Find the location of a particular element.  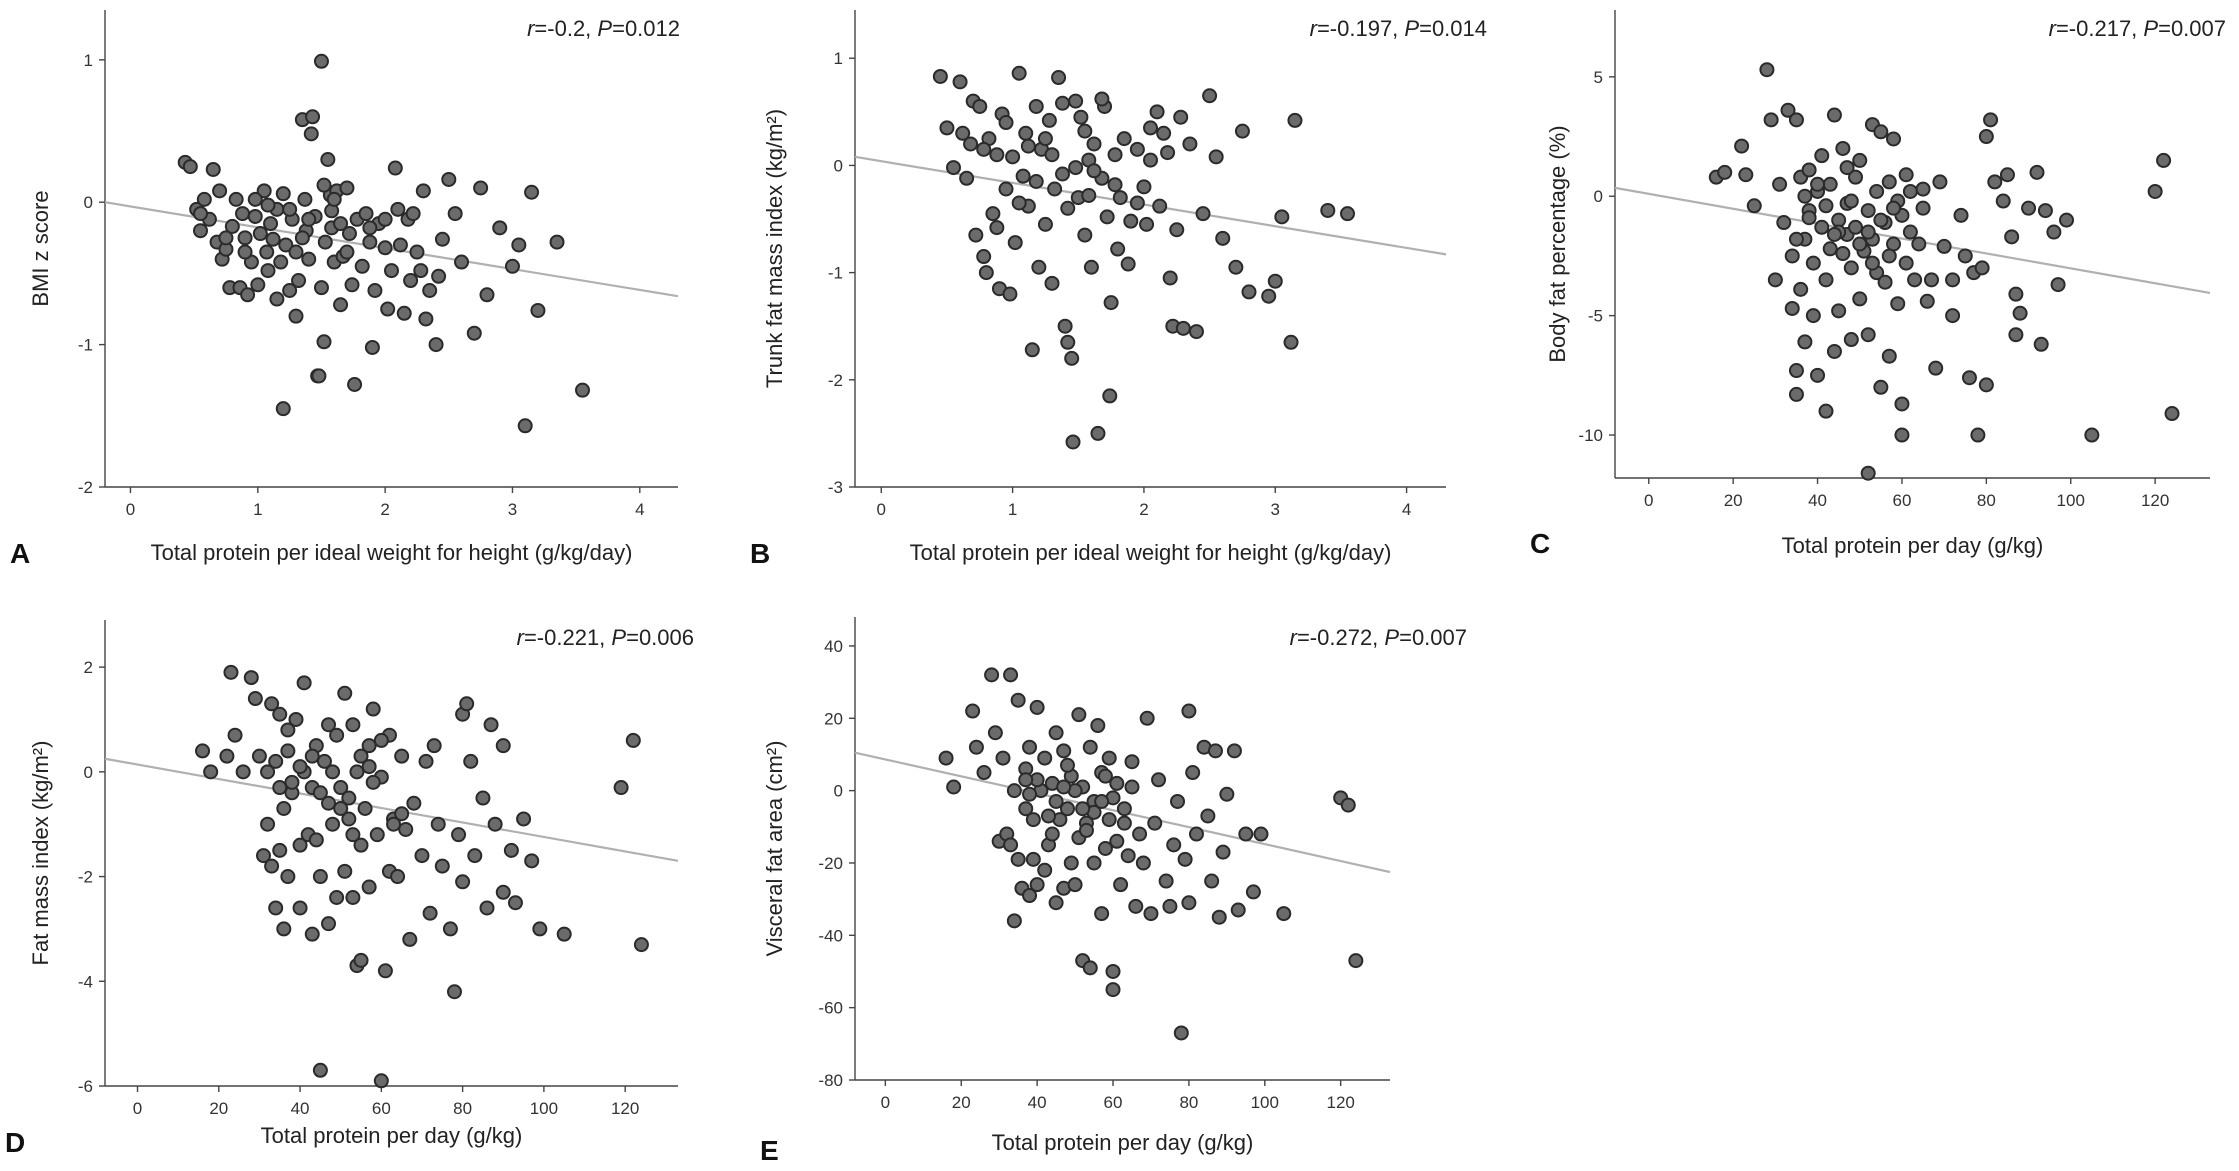

y-tick-label: -1 is located at coordinates (85, 345).